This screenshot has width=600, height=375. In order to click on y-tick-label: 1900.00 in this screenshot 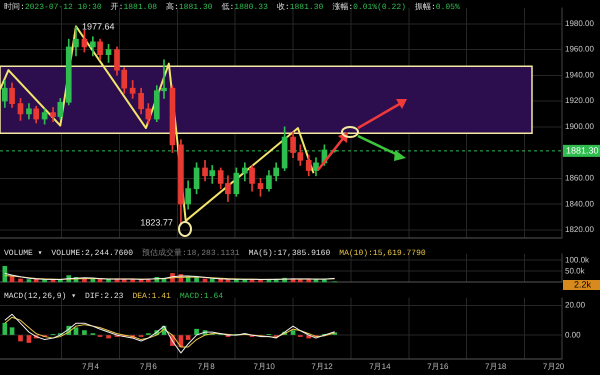, I will do `click(579, 126)`.